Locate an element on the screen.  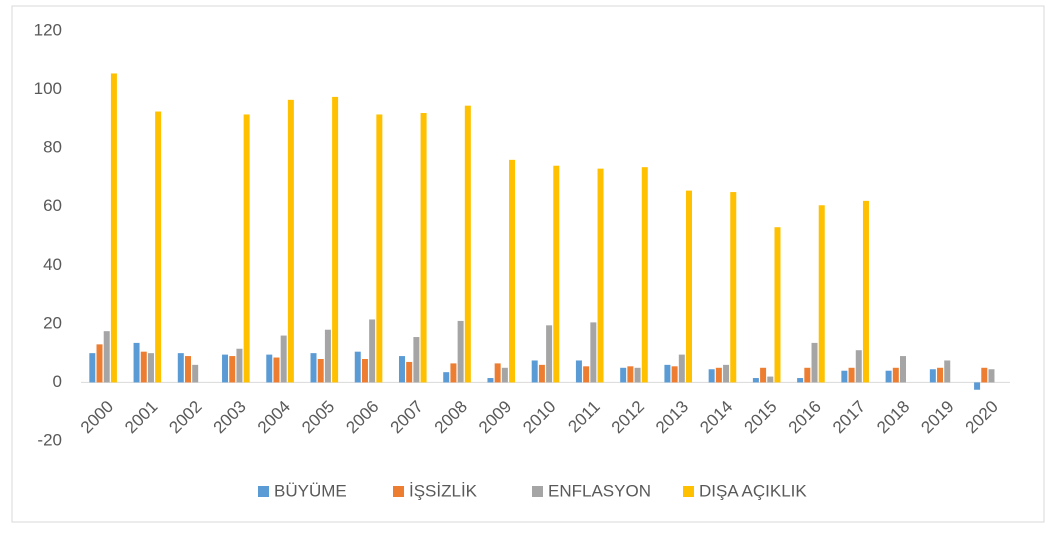
y-tick-label: 40 is located at coordinates (52, 264).